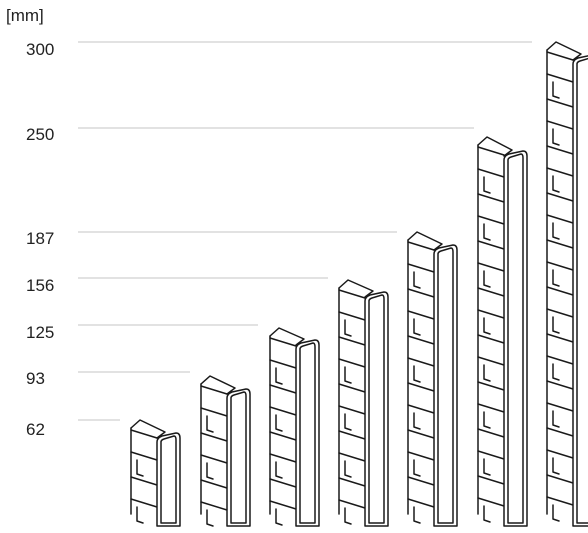 Image resolution: width=588 pixels, height=533 pixels. I want to click on level-label: 93, so click(35, 378).